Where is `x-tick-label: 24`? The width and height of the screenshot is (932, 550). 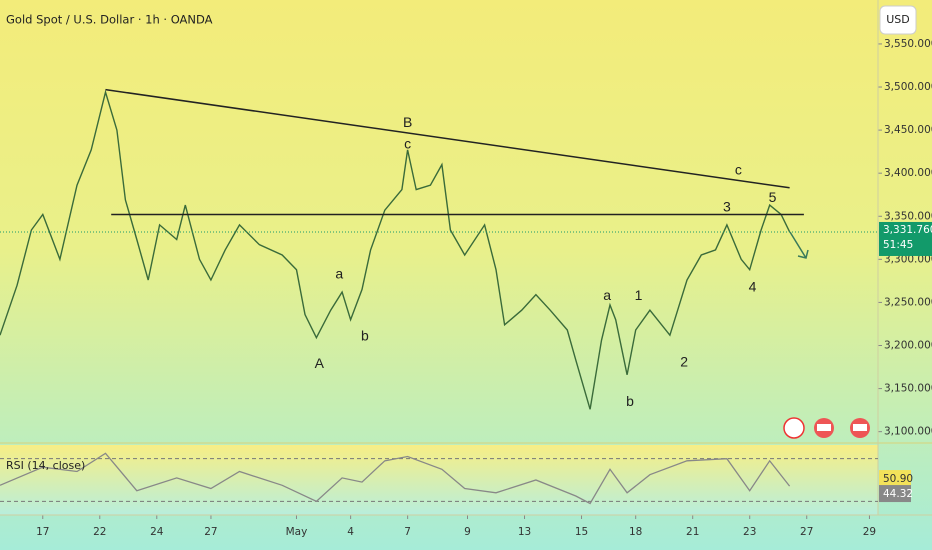
x-tick-label: 24 is located at coordinates (157, 532).